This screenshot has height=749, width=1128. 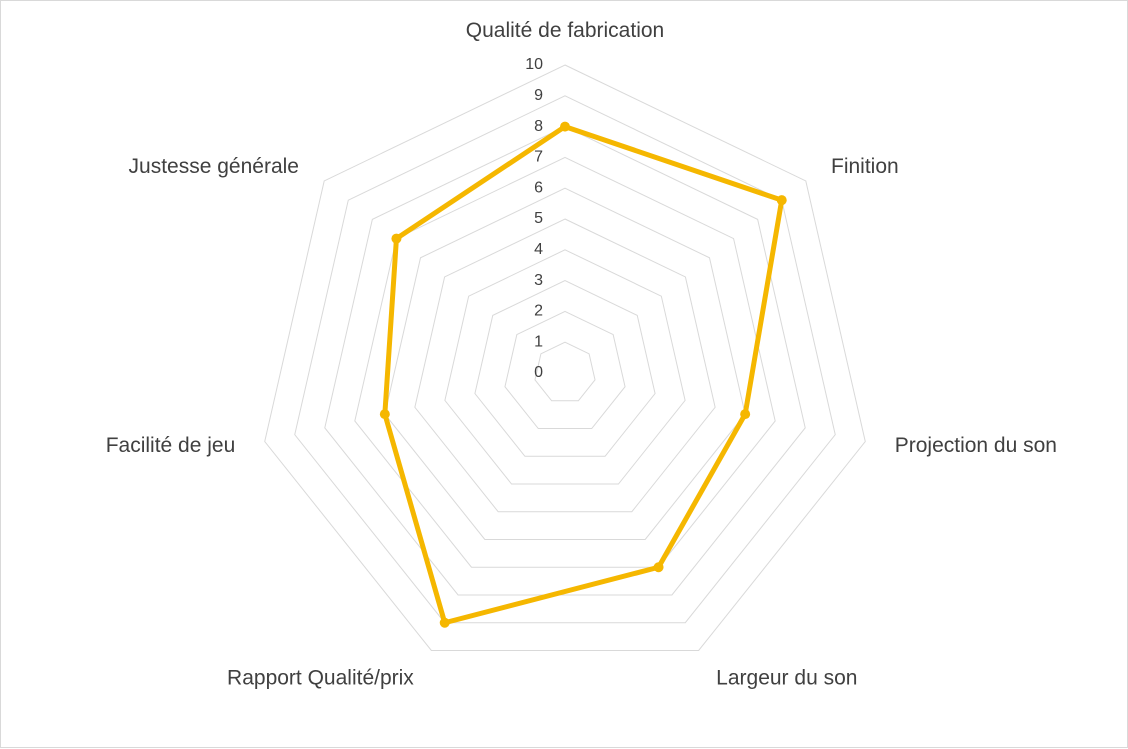 What do you see at coordinates (786, 678) in the screenshot?
I see `category-label: Largeur du son` at bounding box center [786, 678].